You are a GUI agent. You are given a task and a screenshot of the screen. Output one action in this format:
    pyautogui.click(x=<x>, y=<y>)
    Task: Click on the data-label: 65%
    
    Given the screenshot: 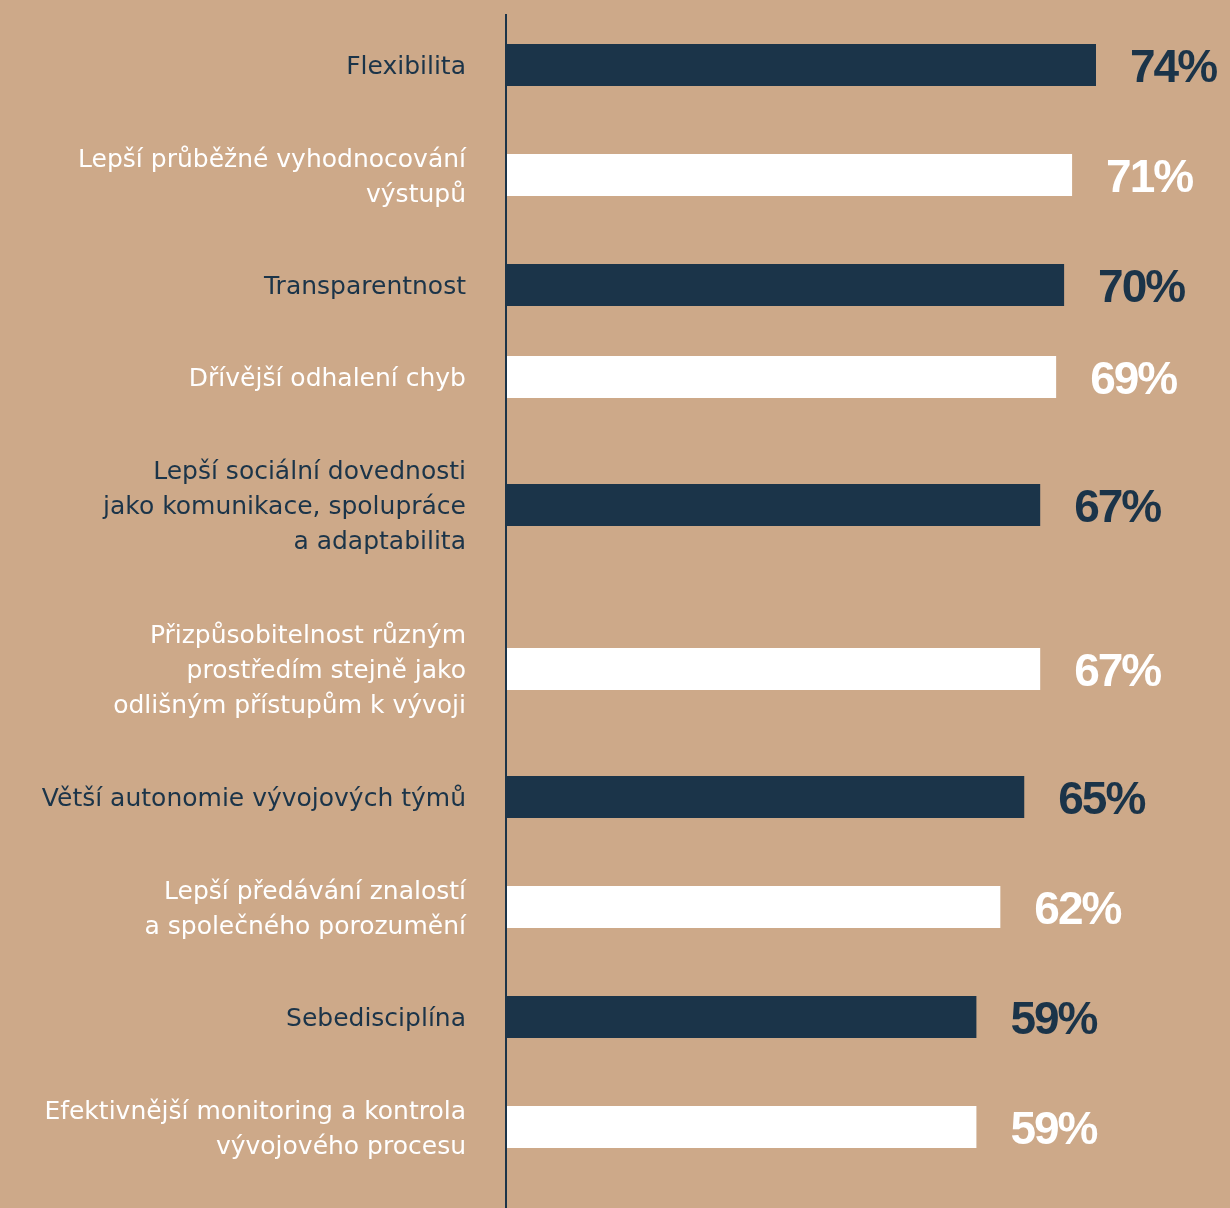 What is the action you would take?
    pyautogui.click(x=1102, y=798)
    